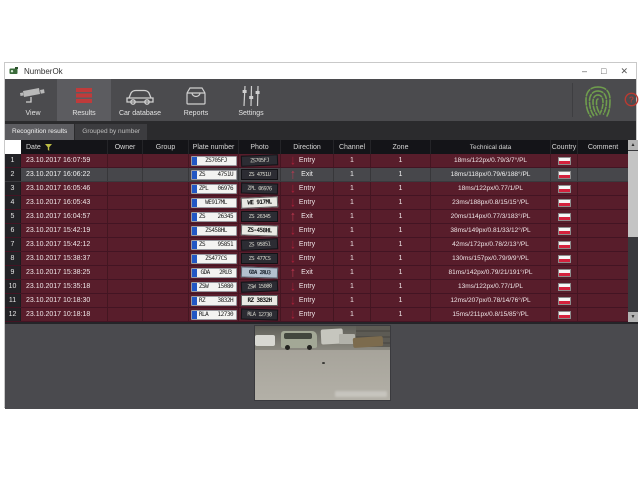 The width and height of the screenshot is (640, 480). What do you see at coordinates (401, 147) in the screenshot?
I see `column-header-zone: Zone` at bounding box center [401, 147].